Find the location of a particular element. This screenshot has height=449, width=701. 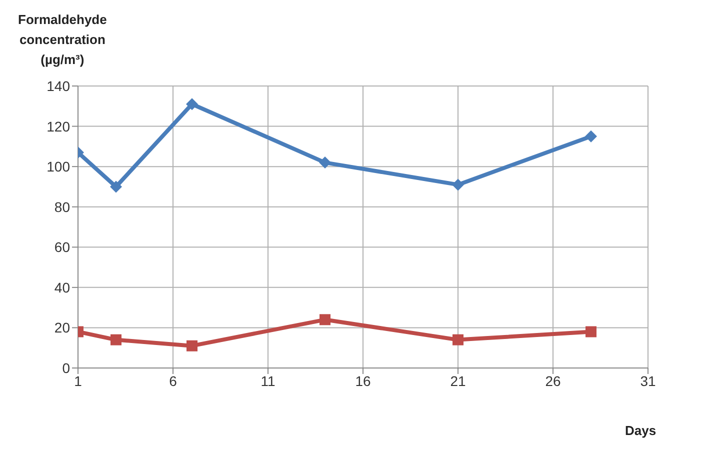

x-tick-label: 1 is located at coordinates (78, 380).